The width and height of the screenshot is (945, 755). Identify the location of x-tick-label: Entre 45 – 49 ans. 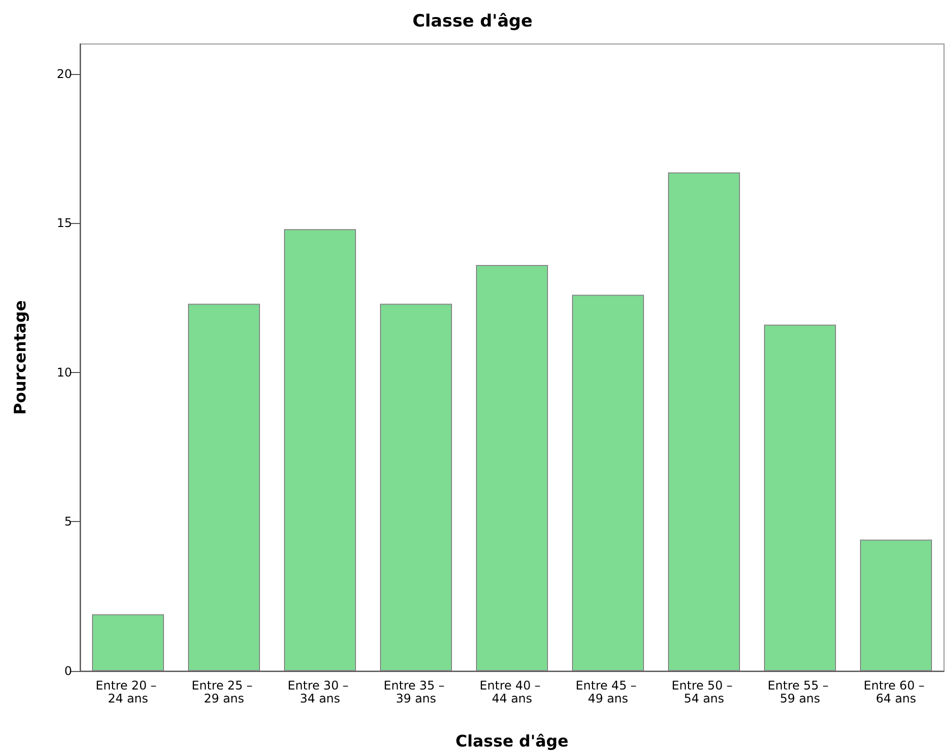
(608, 692).